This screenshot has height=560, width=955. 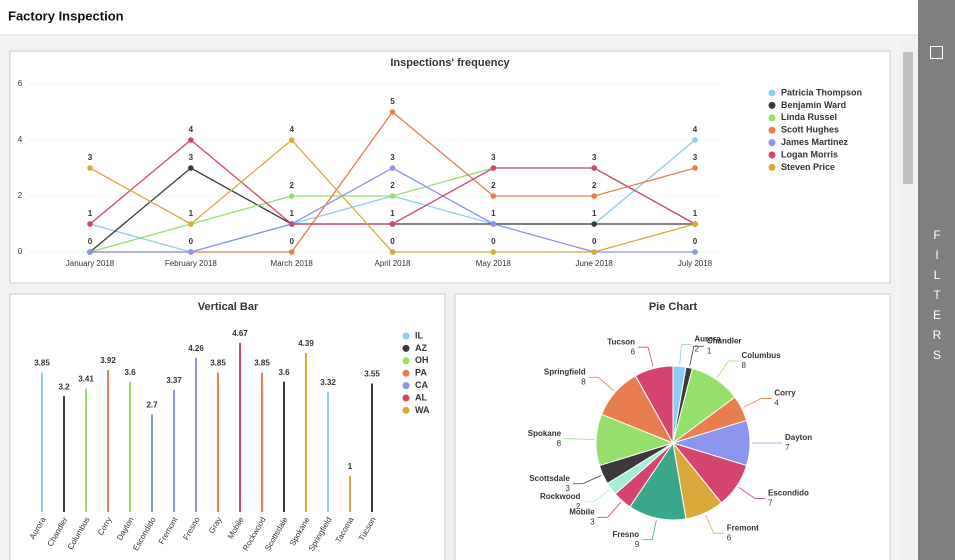 I want to click on value-label: 2, so click(x=392, y=185).